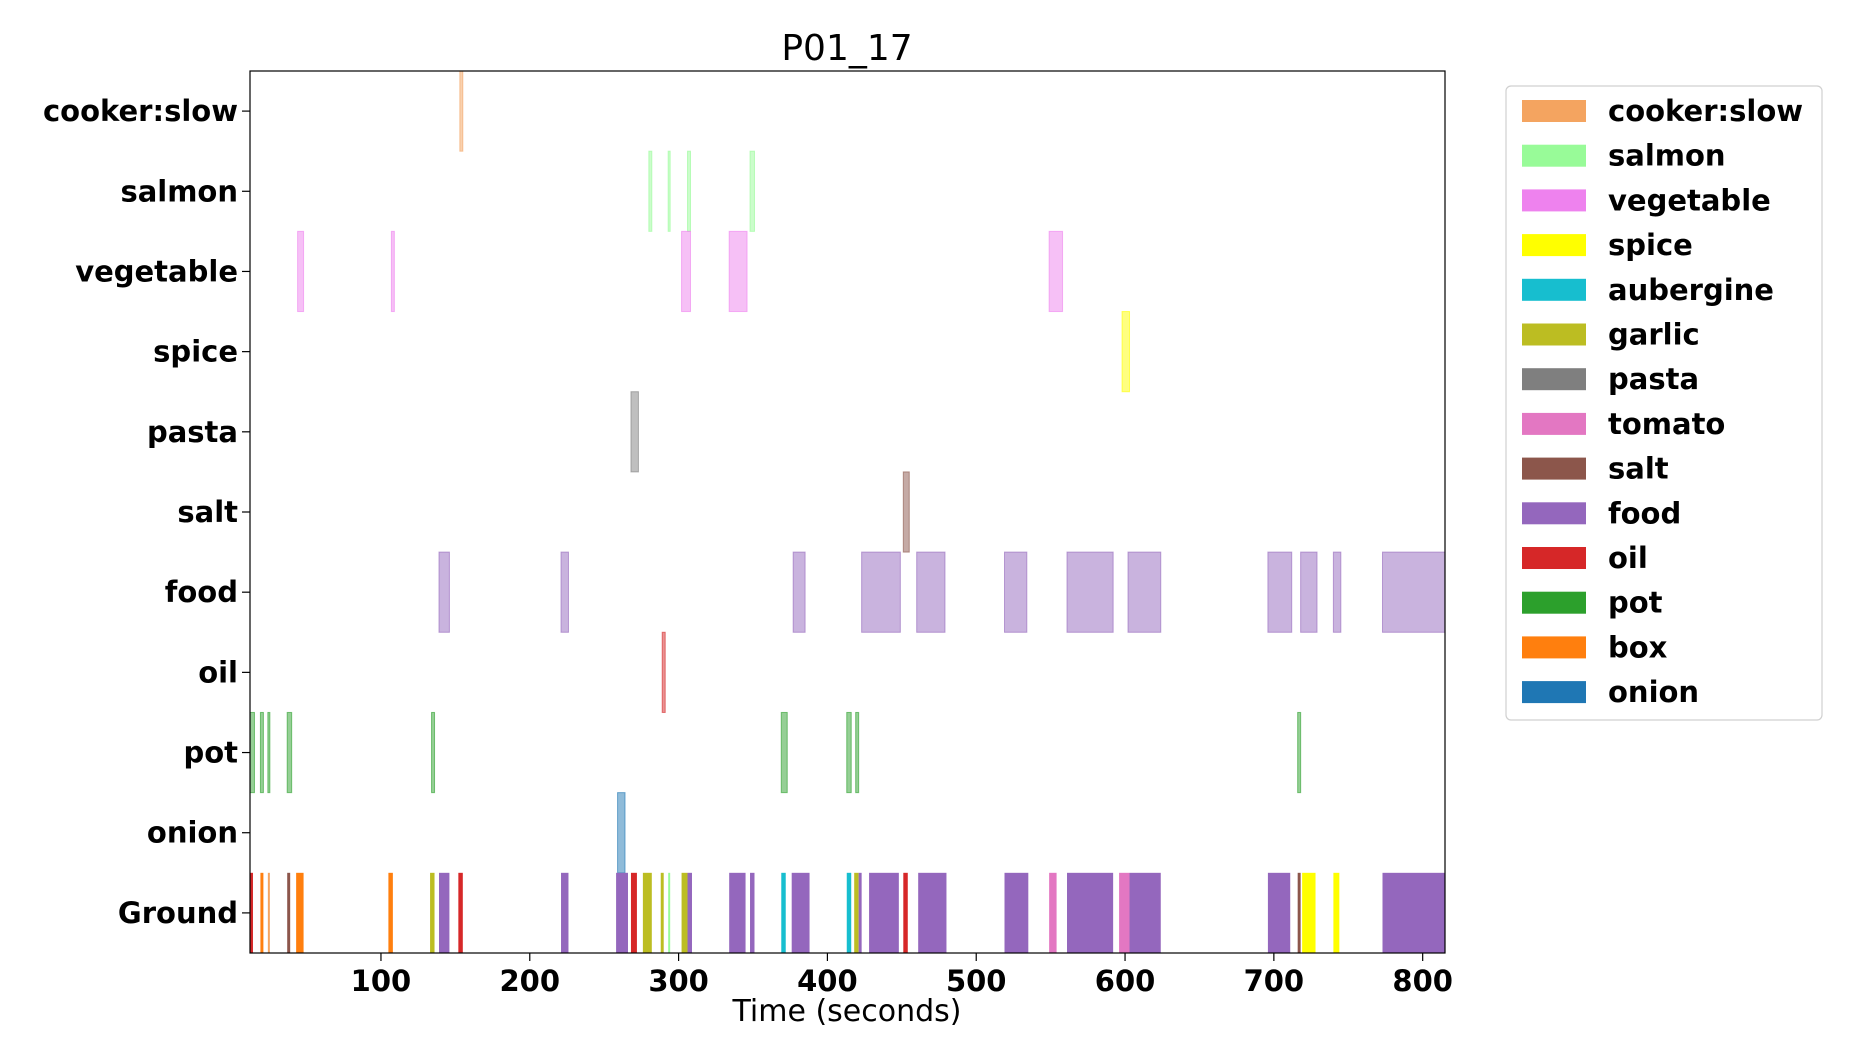 This screenshot has height=1050, width=1850. What do you see at coordinates (1554, 647) in the screenshot?
I see `legend-swatch-box` at bounding box center [1554, 647].